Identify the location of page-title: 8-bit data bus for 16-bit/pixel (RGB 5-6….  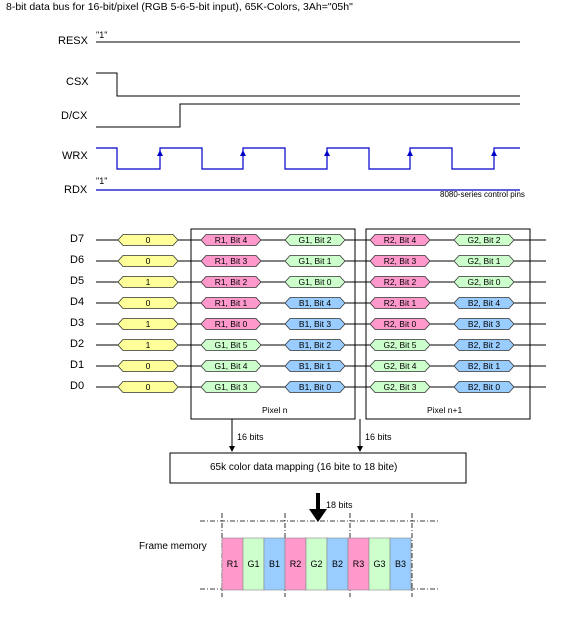
(179, 7).